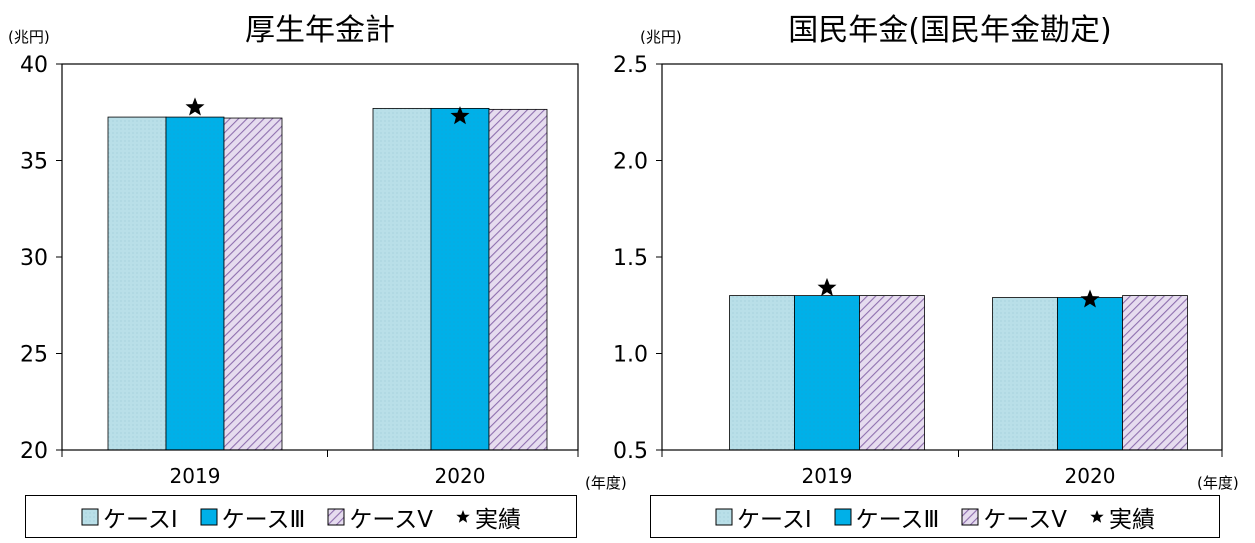 The image size is (1255, 543). I want to click on y-tick-label: 1.0, so click(630, 355).